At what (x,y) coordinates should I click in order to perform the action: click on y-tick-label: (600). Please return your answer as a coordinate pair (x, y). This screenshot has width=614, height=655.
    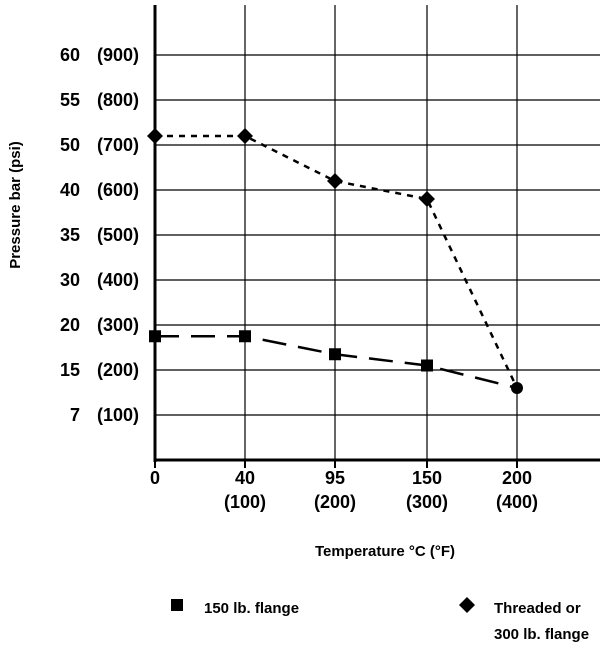
    Looking at the image, I should click on (118, 190).